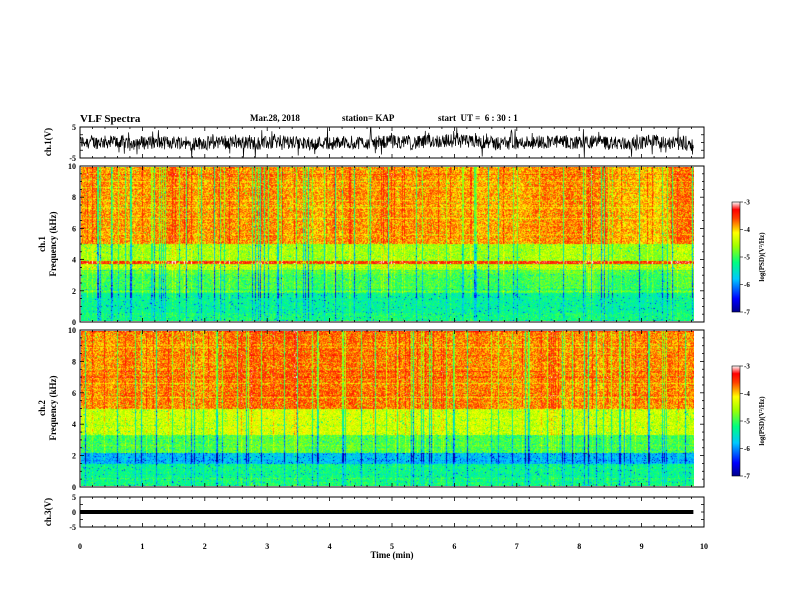 The image size is (792, 612). I want to click on ch1-colorbar-label: log(PSD)(V²/Hz), so click(762, 257).